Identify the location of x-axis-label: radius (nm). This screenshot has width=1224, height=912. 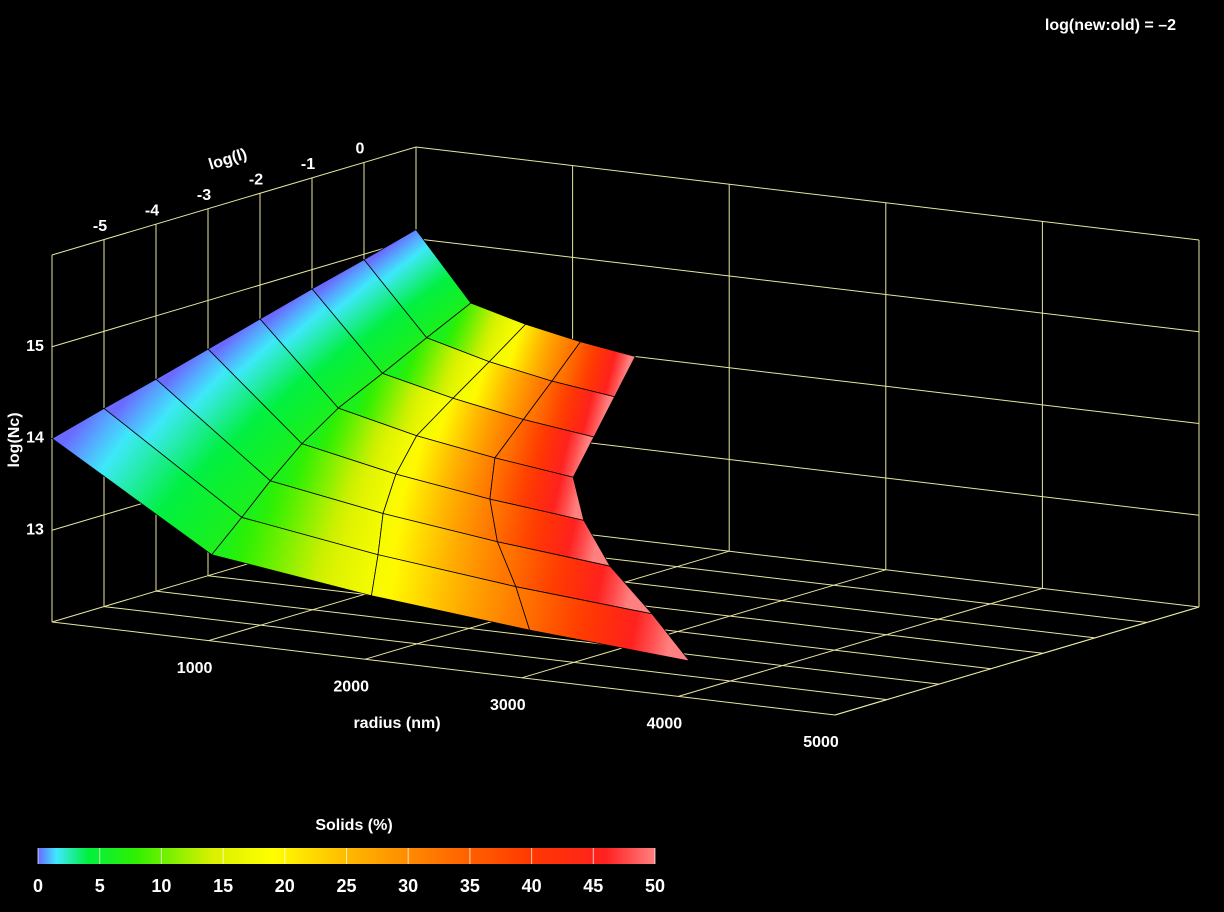
(396, 723).